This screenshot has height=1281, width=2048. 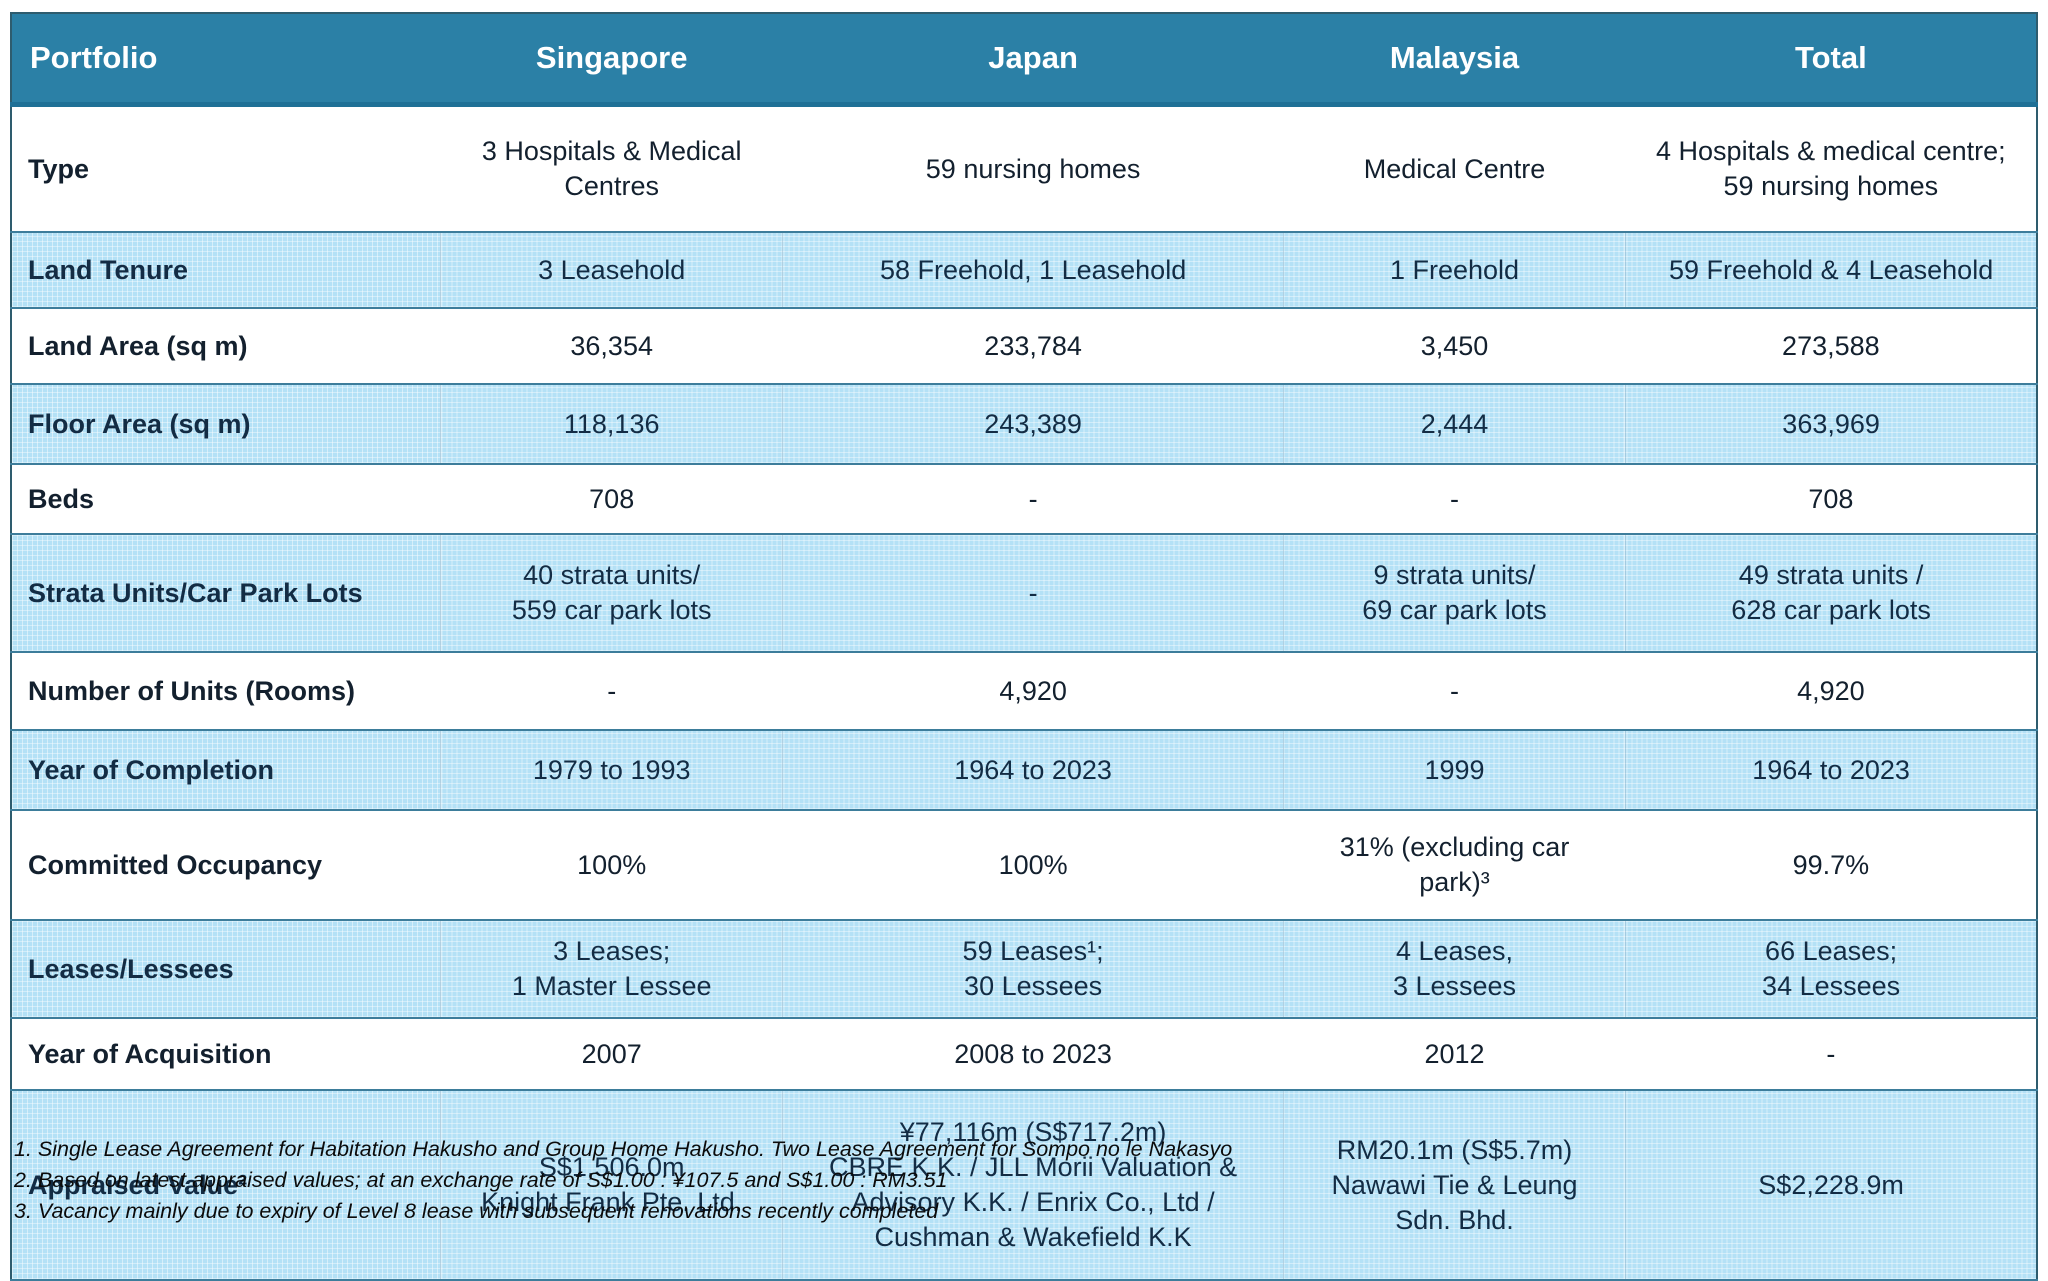 What do you see at coordinates (1831, 424) in the screenshot?
I see `value-cell: 363,969` at bounding box center [1831, 424].